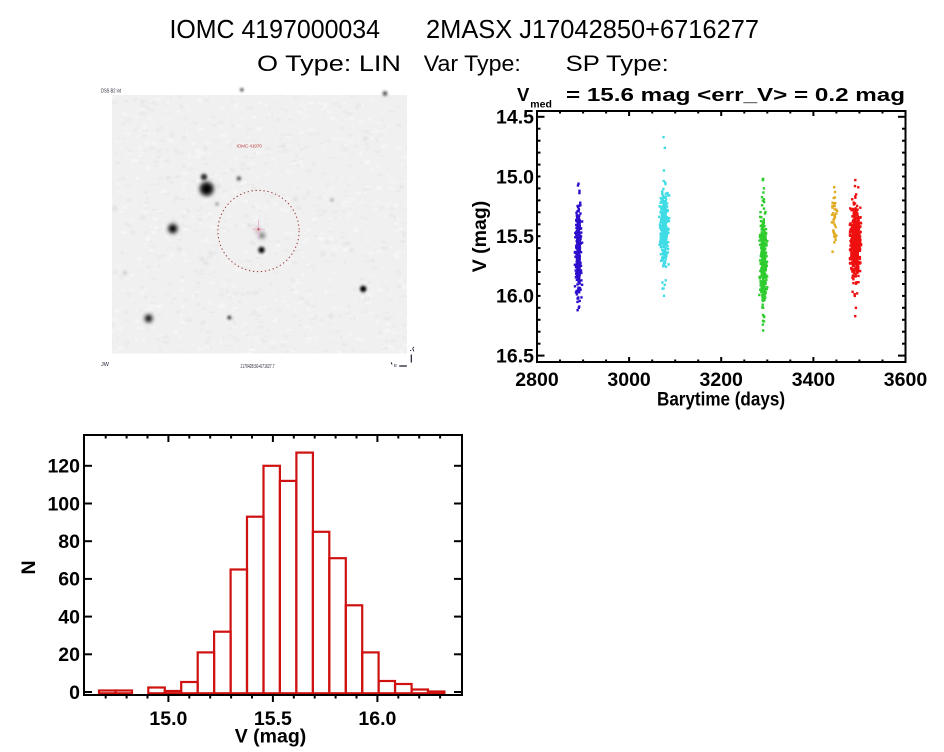 Image resolution: width=944 pixels, height=752 pixels. What do you see at coordinates (617, 63) in the screenshot?
I see `svg-text: SP Type:` at bounding box center [617, 63].